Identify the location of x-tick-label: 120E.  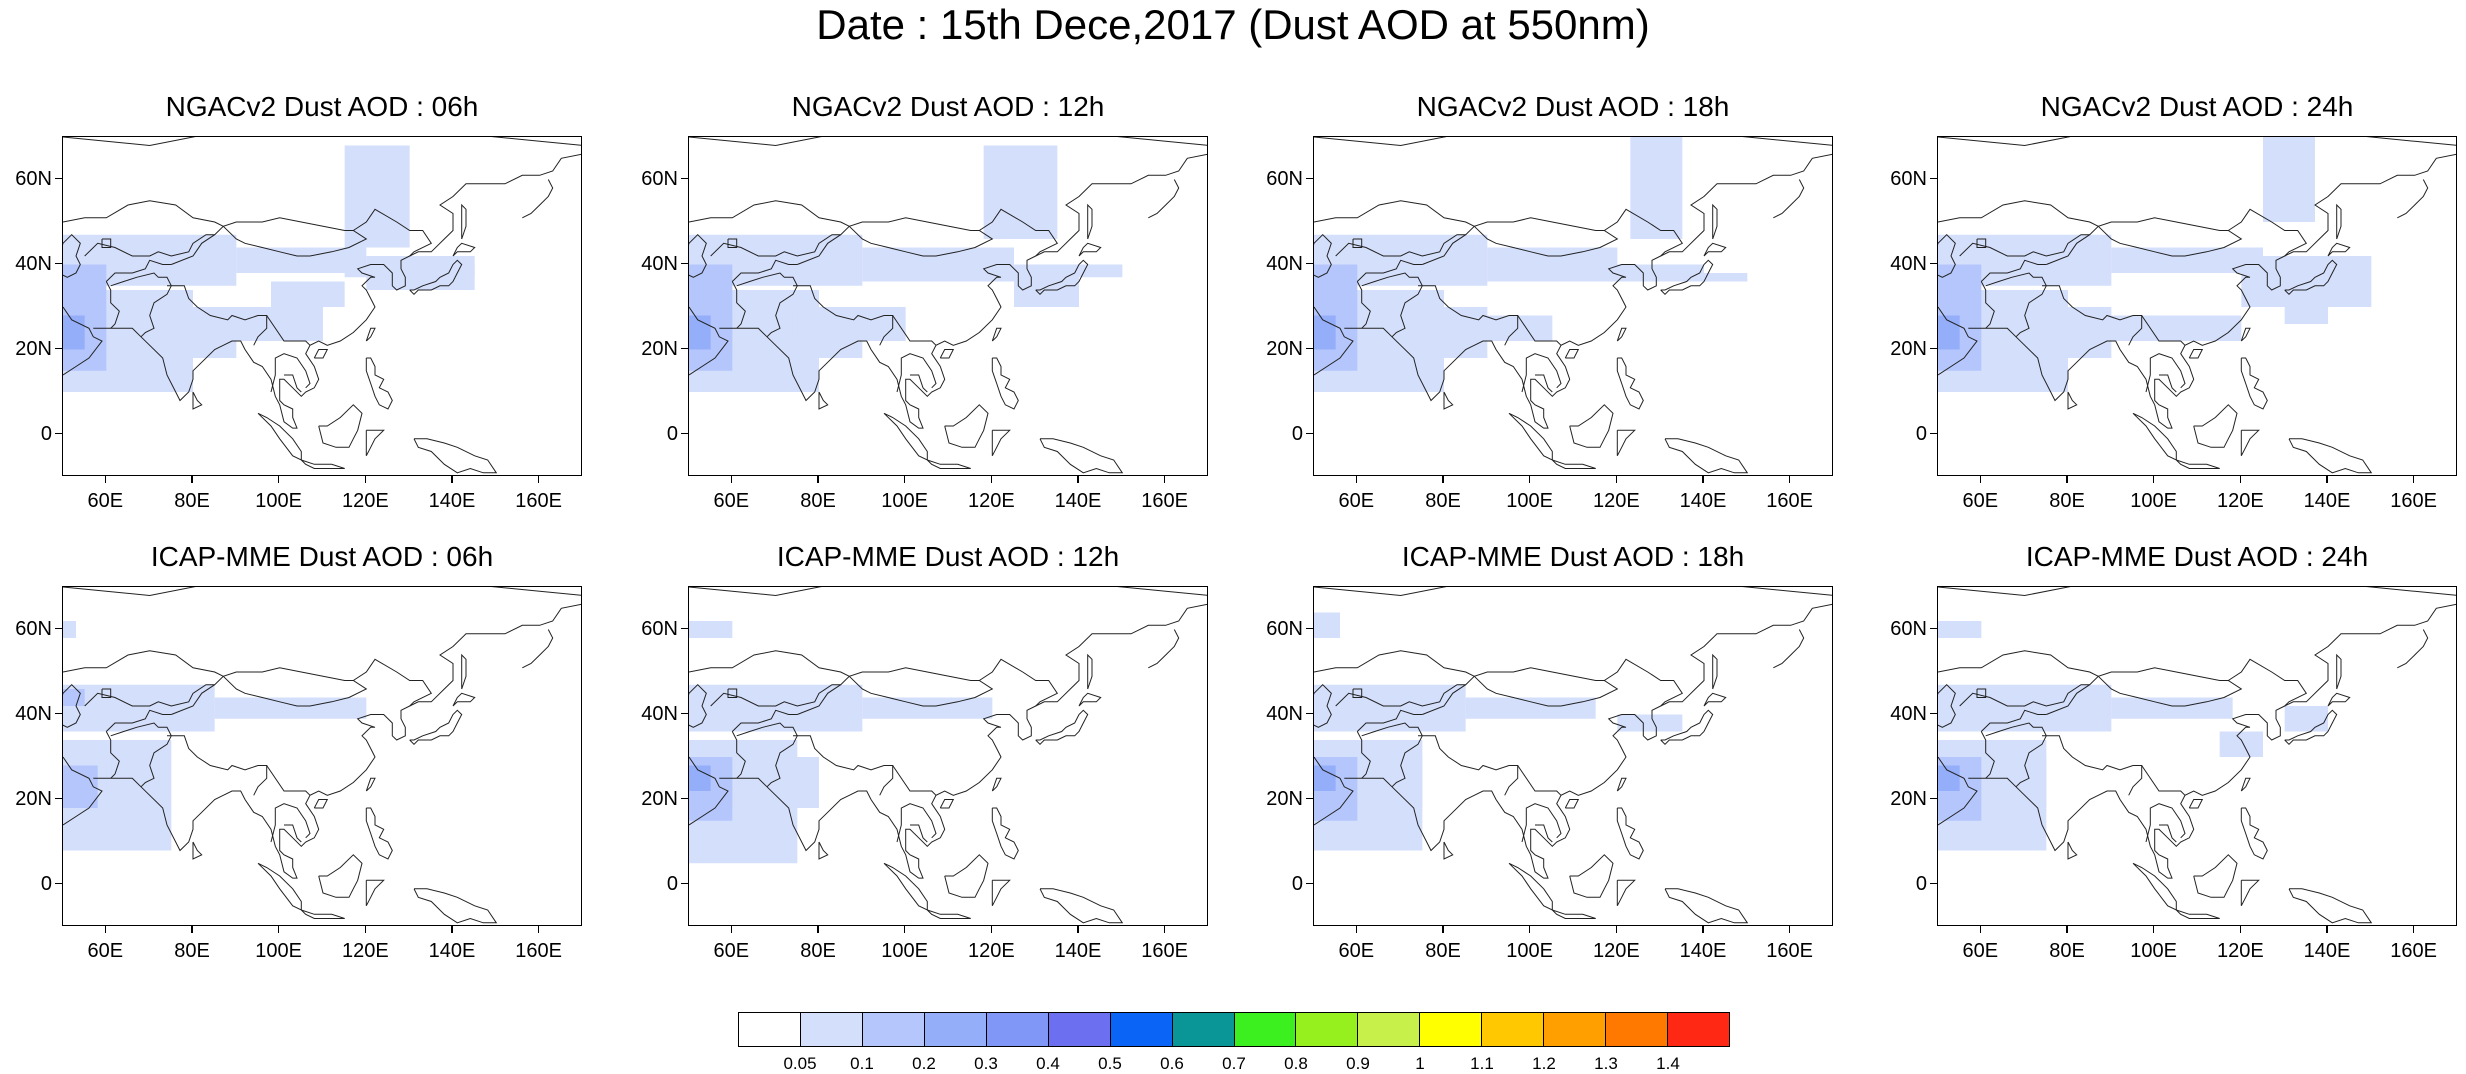
(2240, 501).